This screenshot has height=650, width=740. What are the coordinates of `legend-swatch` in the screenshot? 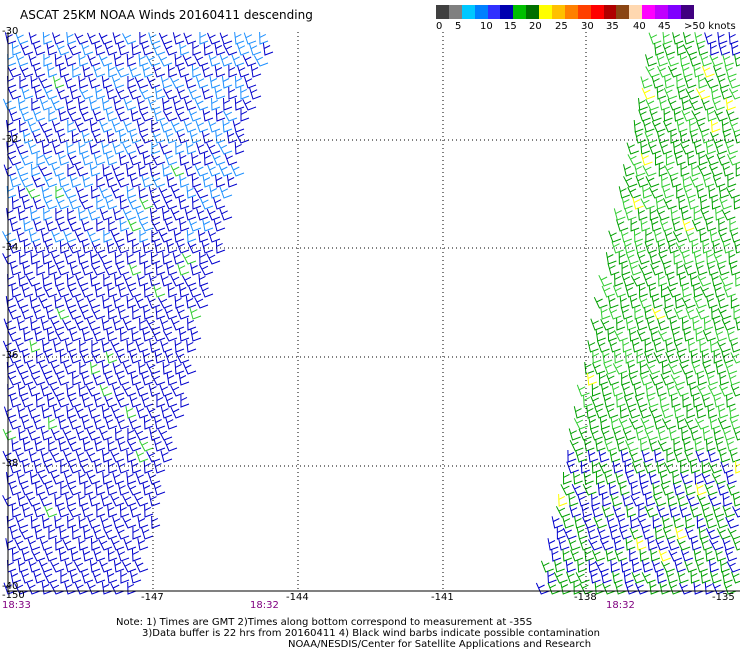 It's located at (520, 12).